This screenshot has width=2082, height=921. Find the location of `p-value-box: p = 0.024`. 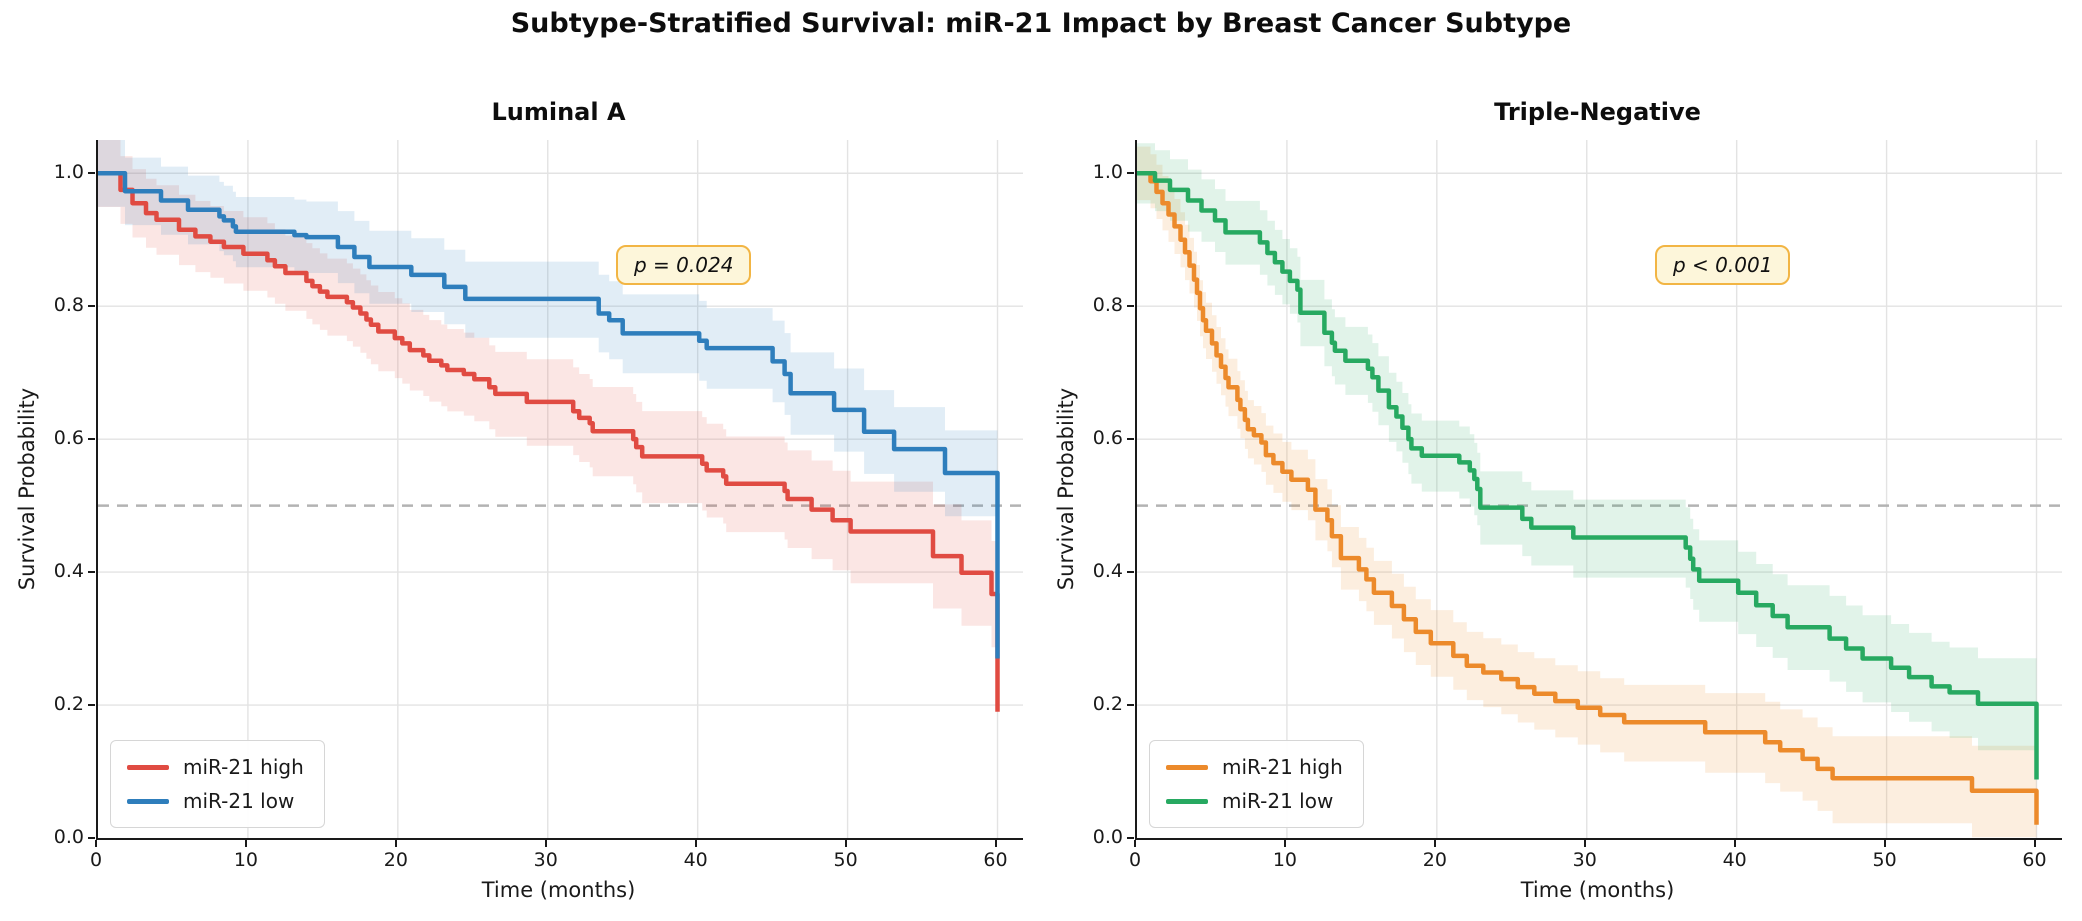

p-value-box: p = 0.024 is located at coordinates (684, 265).